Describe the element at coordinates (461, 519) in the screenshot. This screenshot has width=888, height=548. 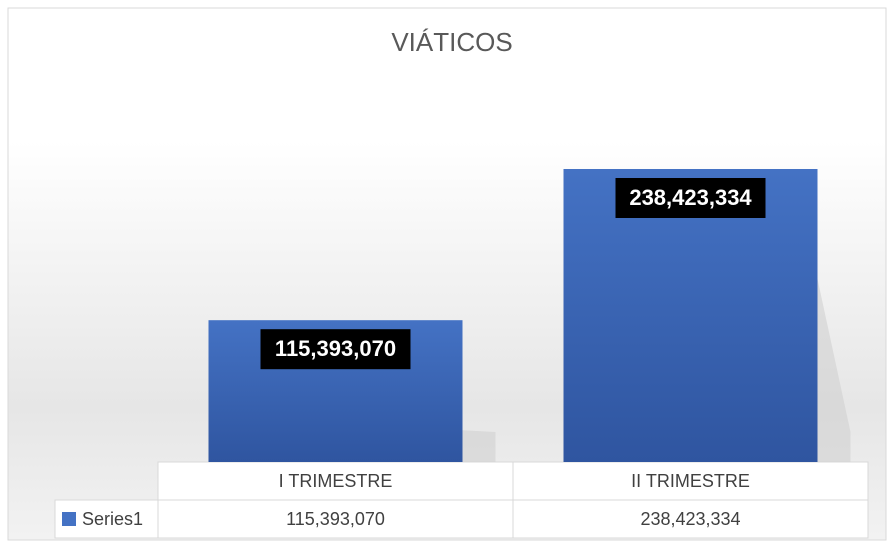
I see `table-border` at that location.